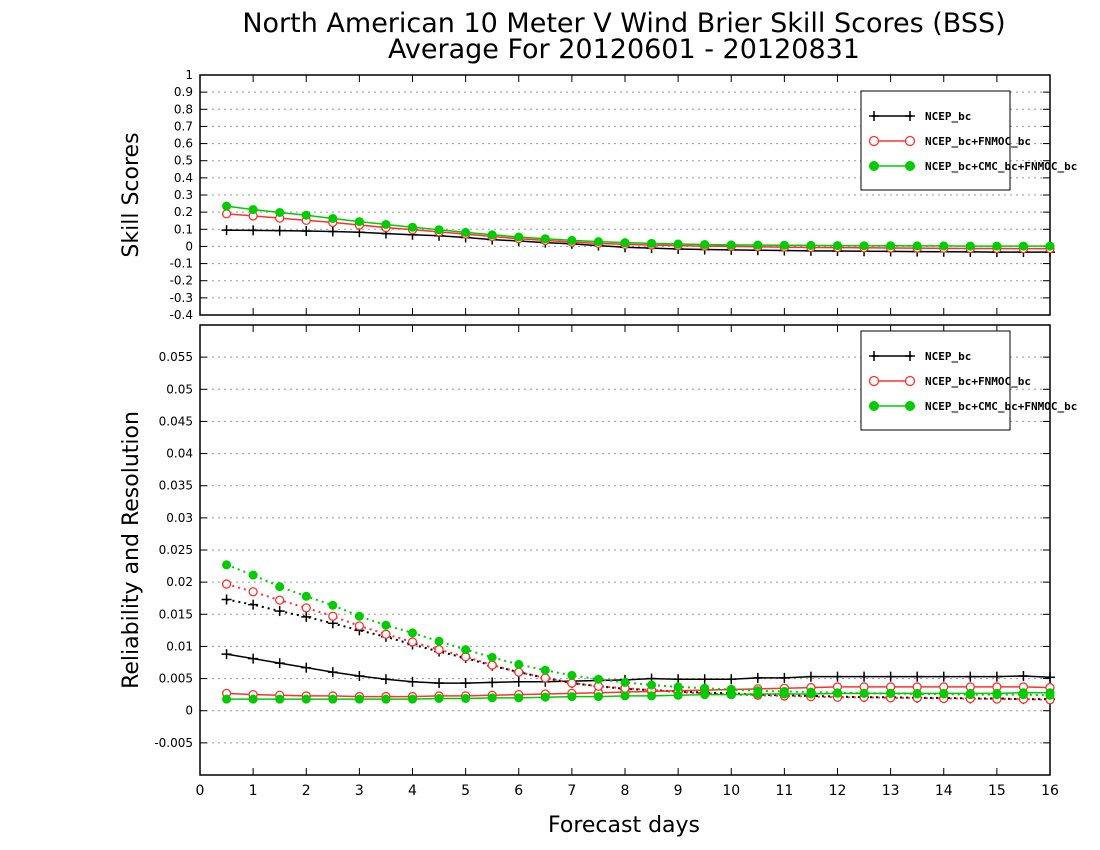 Image resolution: width=1100 pixels, height=850 pixels. What do you see at coordinates (189, 75) in the screenshot?
I see `y-tick-label: 1` at bounding box center [189, 75].